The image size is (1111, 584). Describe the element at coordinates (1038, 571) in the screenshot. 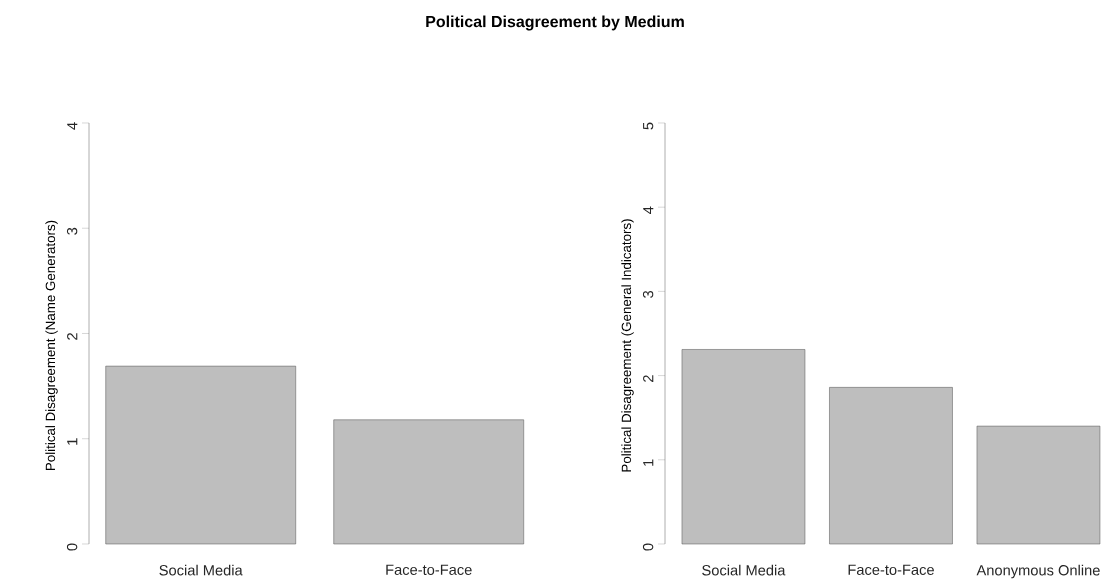

I see `x-tick-label: Anonymous Online` at that location.